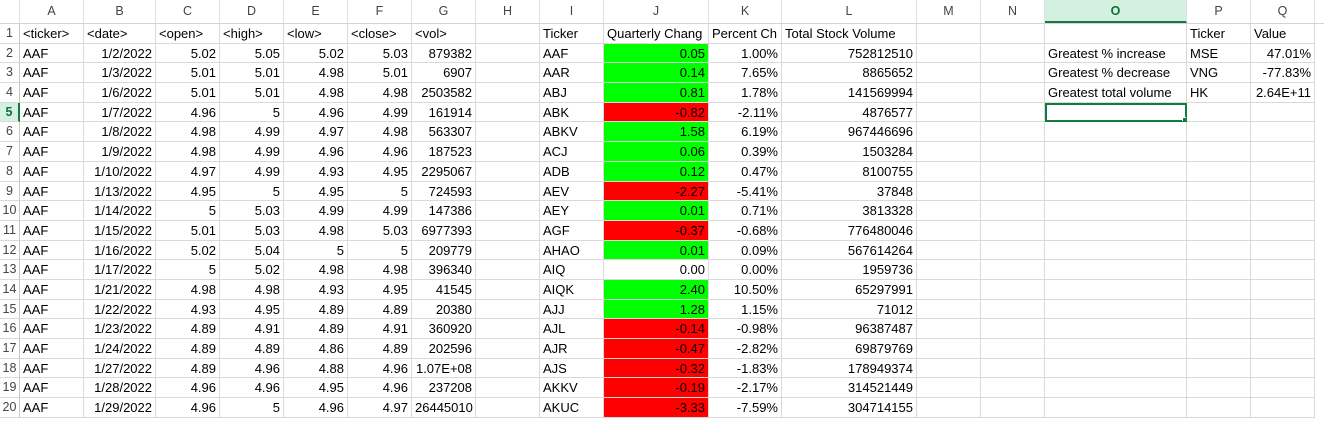 This screenshot has width=1324, height=428. I want to click on cell-f7: 4.96, so click(380, 152).